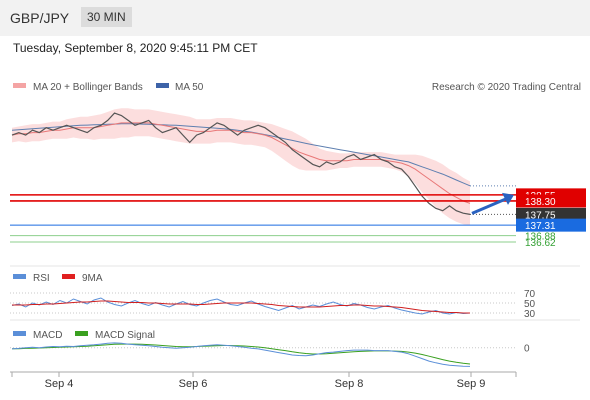 The width and height of the screenshot is (590, 400). I want to click on x-axis: Sep 4 Sep 6 Sep 8 Sep 9, so click(263, 380).